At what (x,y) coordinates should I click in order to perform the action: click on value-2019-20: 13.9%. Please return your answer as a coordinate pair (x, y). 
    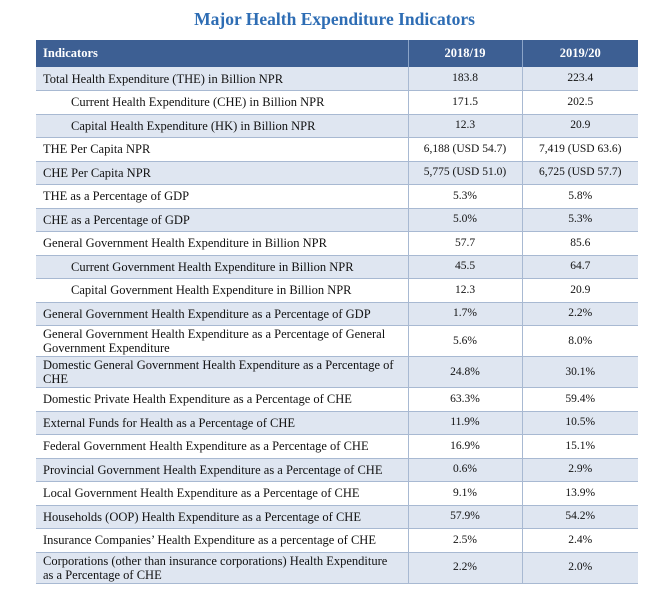
    Looking at the image, I should click on (580, 493).